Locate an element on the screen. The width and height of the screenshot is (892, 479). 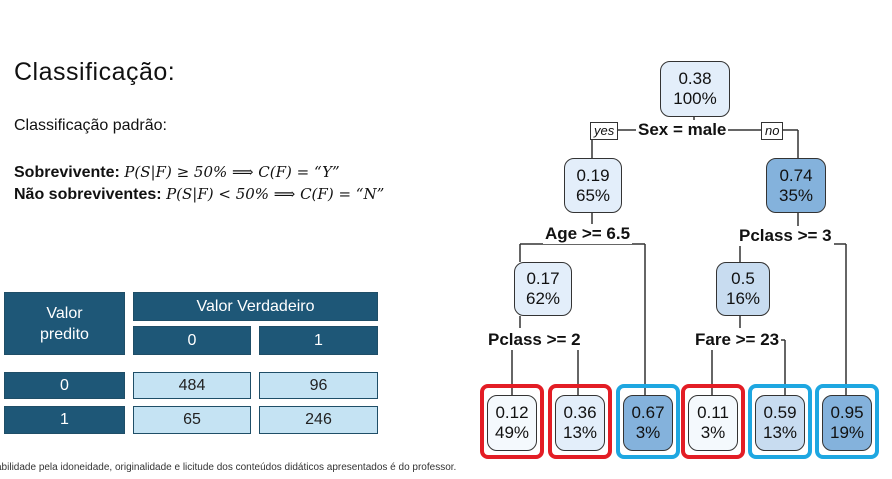
yes-tag: yes is located at coordinates (604, 131).